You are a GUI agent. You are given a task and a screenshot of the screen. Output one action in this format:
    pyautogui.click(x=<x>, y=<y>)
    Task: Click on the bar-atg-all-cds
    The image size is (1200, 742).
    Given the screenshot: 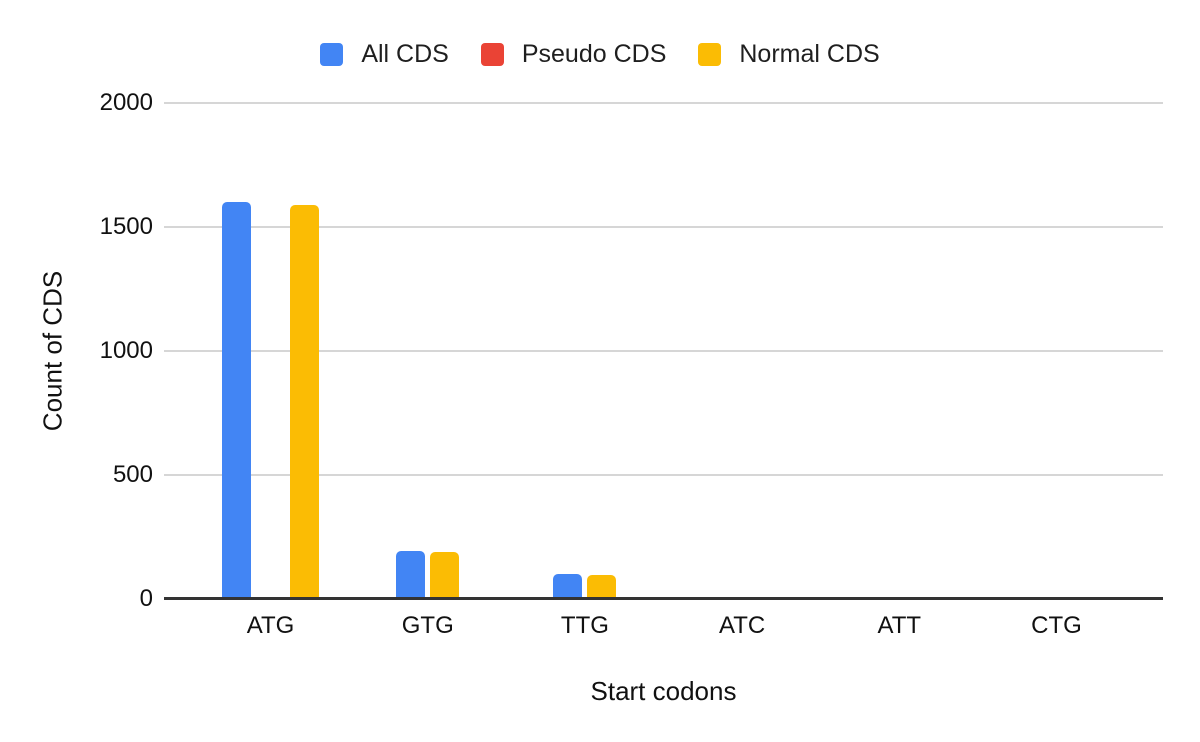 What is the action you would take?
    pyautogui.click(x=237, y=400)
    